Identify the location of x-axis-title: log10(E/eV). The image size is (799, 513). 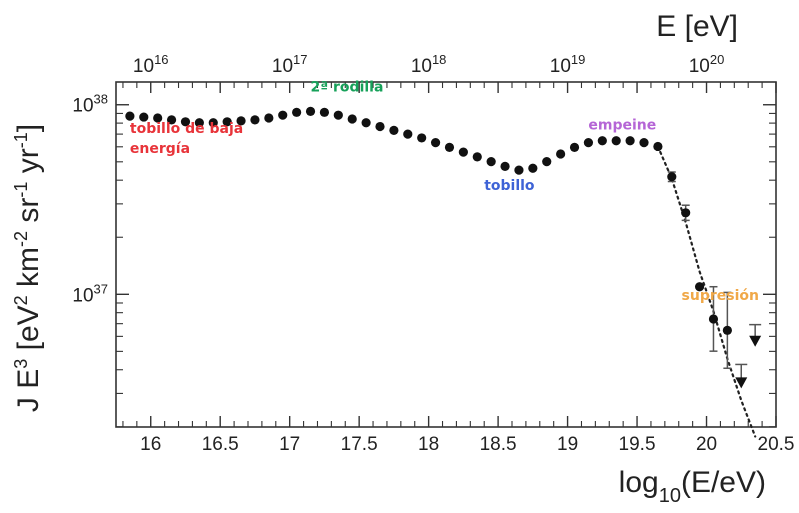
(692, 486).